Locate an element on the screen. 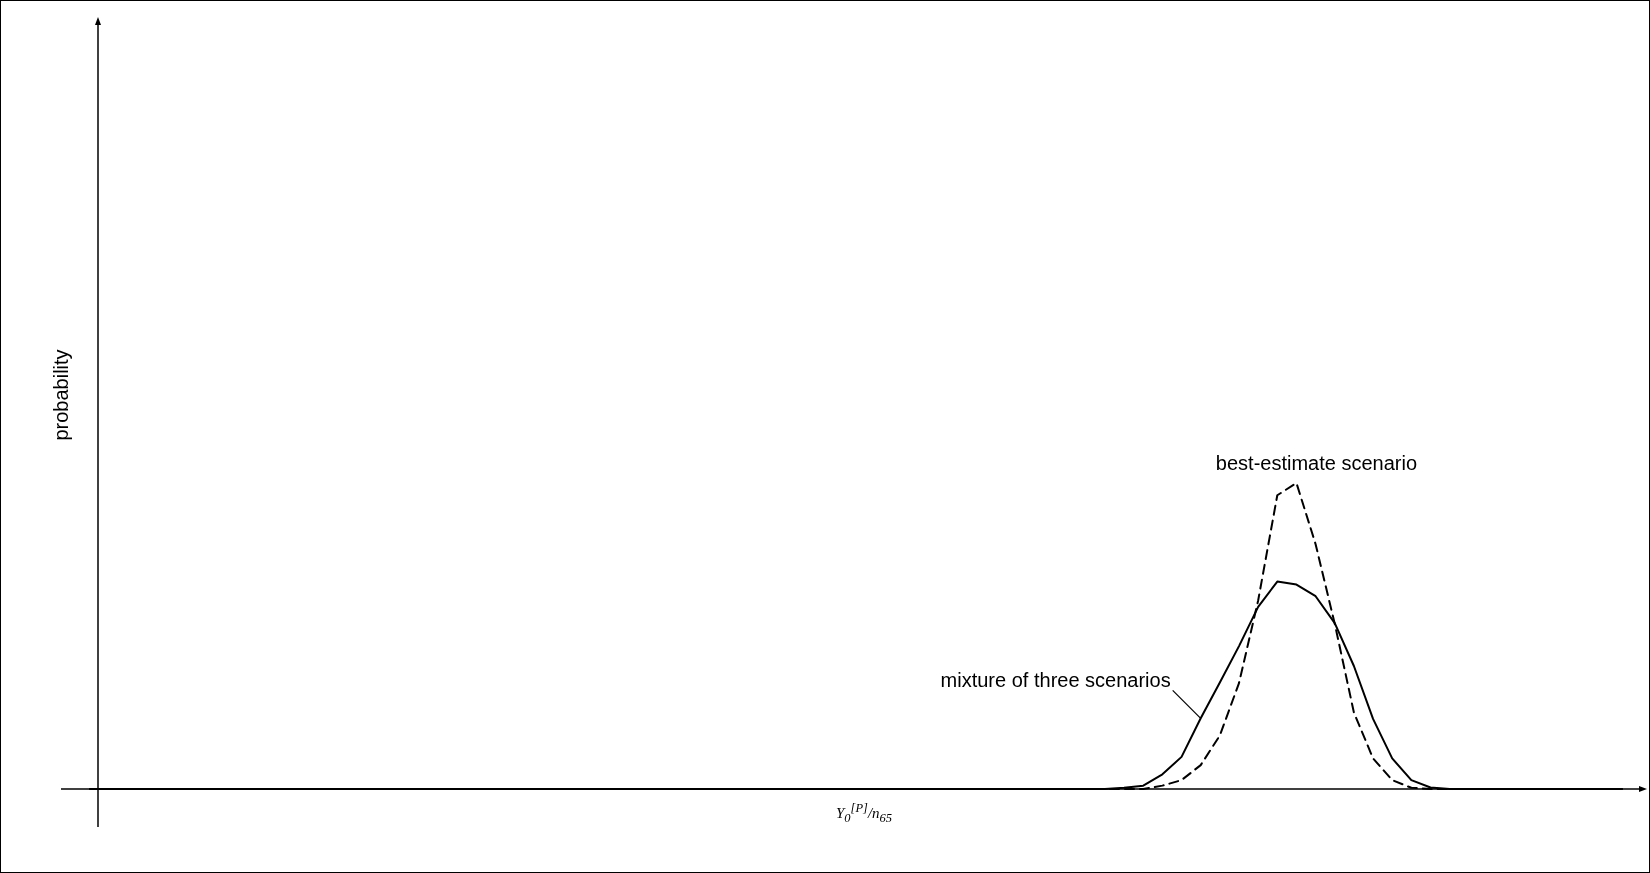  y-axis-title: probability is located at coordinates (61, 395).